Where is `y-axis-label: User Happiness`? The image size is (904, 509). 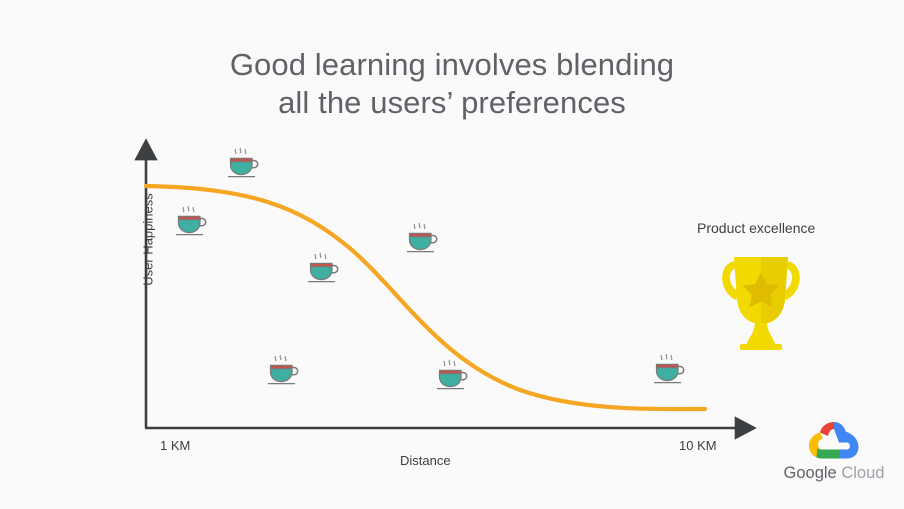
y-axis-label: User Happiness is located at coordinates (148, 239).